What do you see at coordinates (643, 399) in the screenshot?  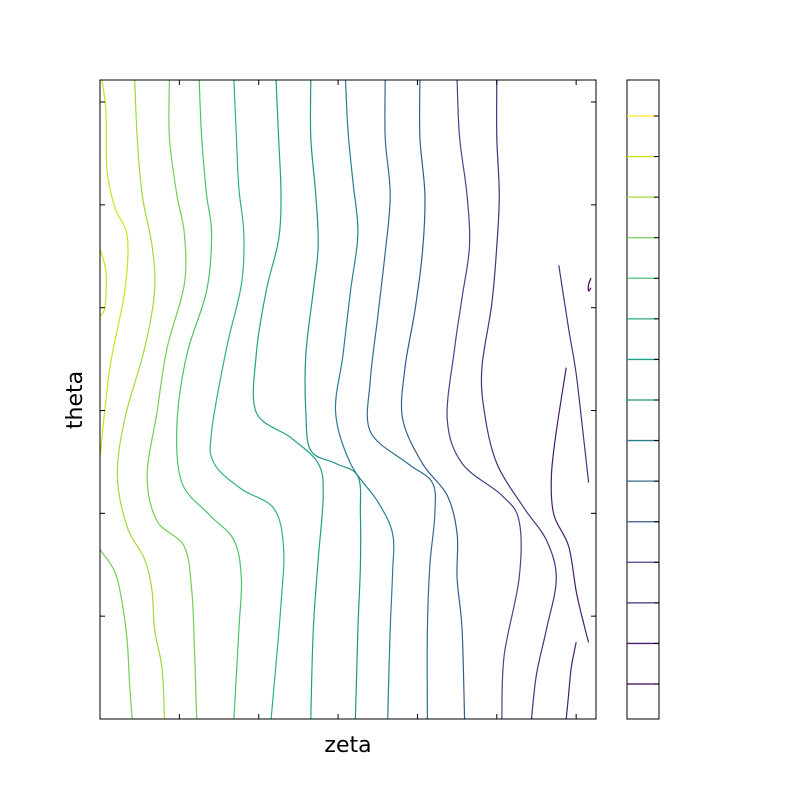 I see `colorbar` at bounding box center [643, 399].